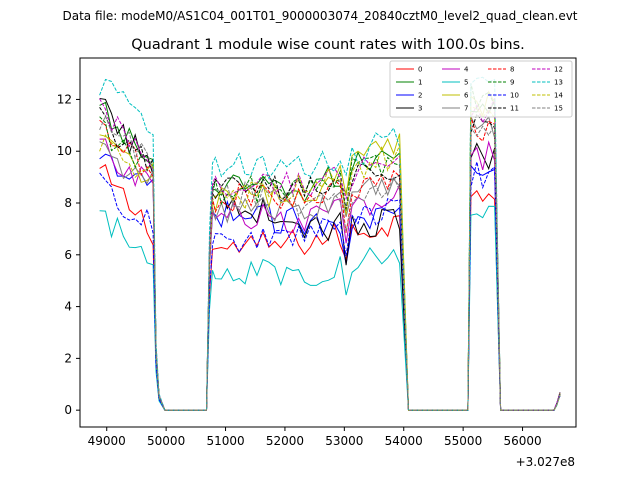 The width and height of the screenshot is (640, 480). Describe the element at coordinates (404, 441) in the screenshot. I see `x-tick-label: 54000` at that location.